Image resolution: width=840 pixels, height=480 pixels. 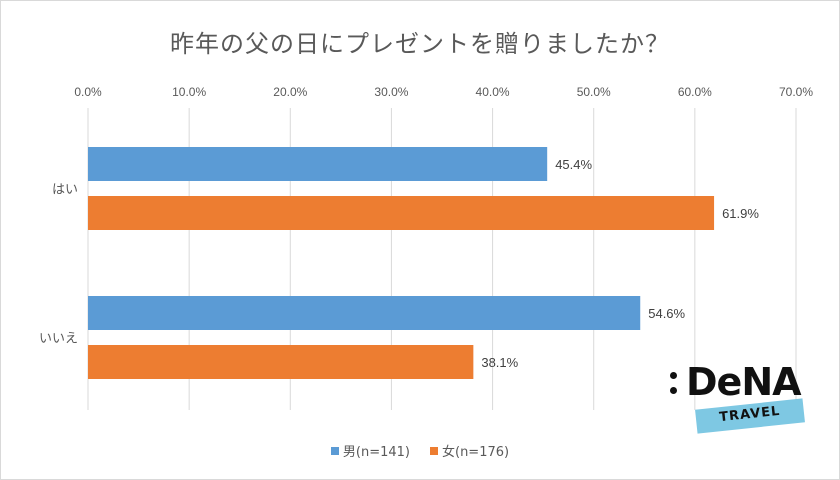 I want to click on bar-no-male, so click(x=364, y=313).